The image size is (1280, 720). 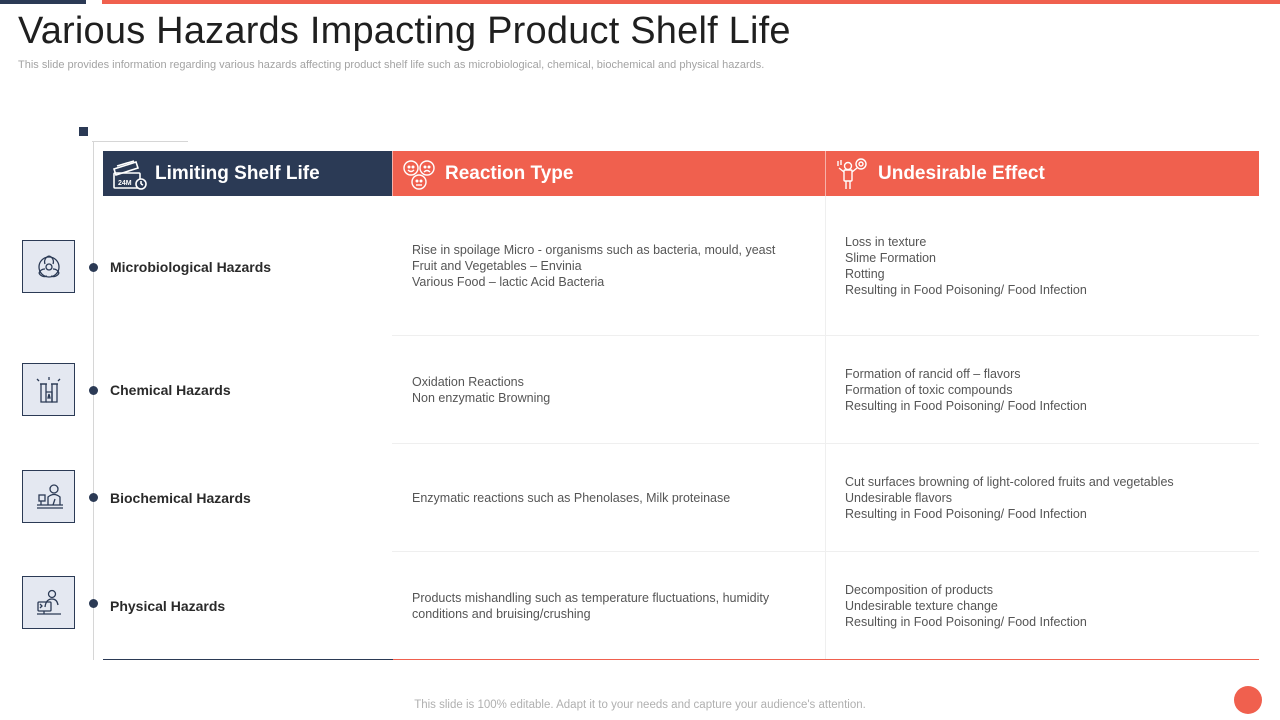 What do you see at coordinates (468, 382) in the screenshot?
I see `reaction-line: Oxidation Reactions` at bounding box center [468, 382].